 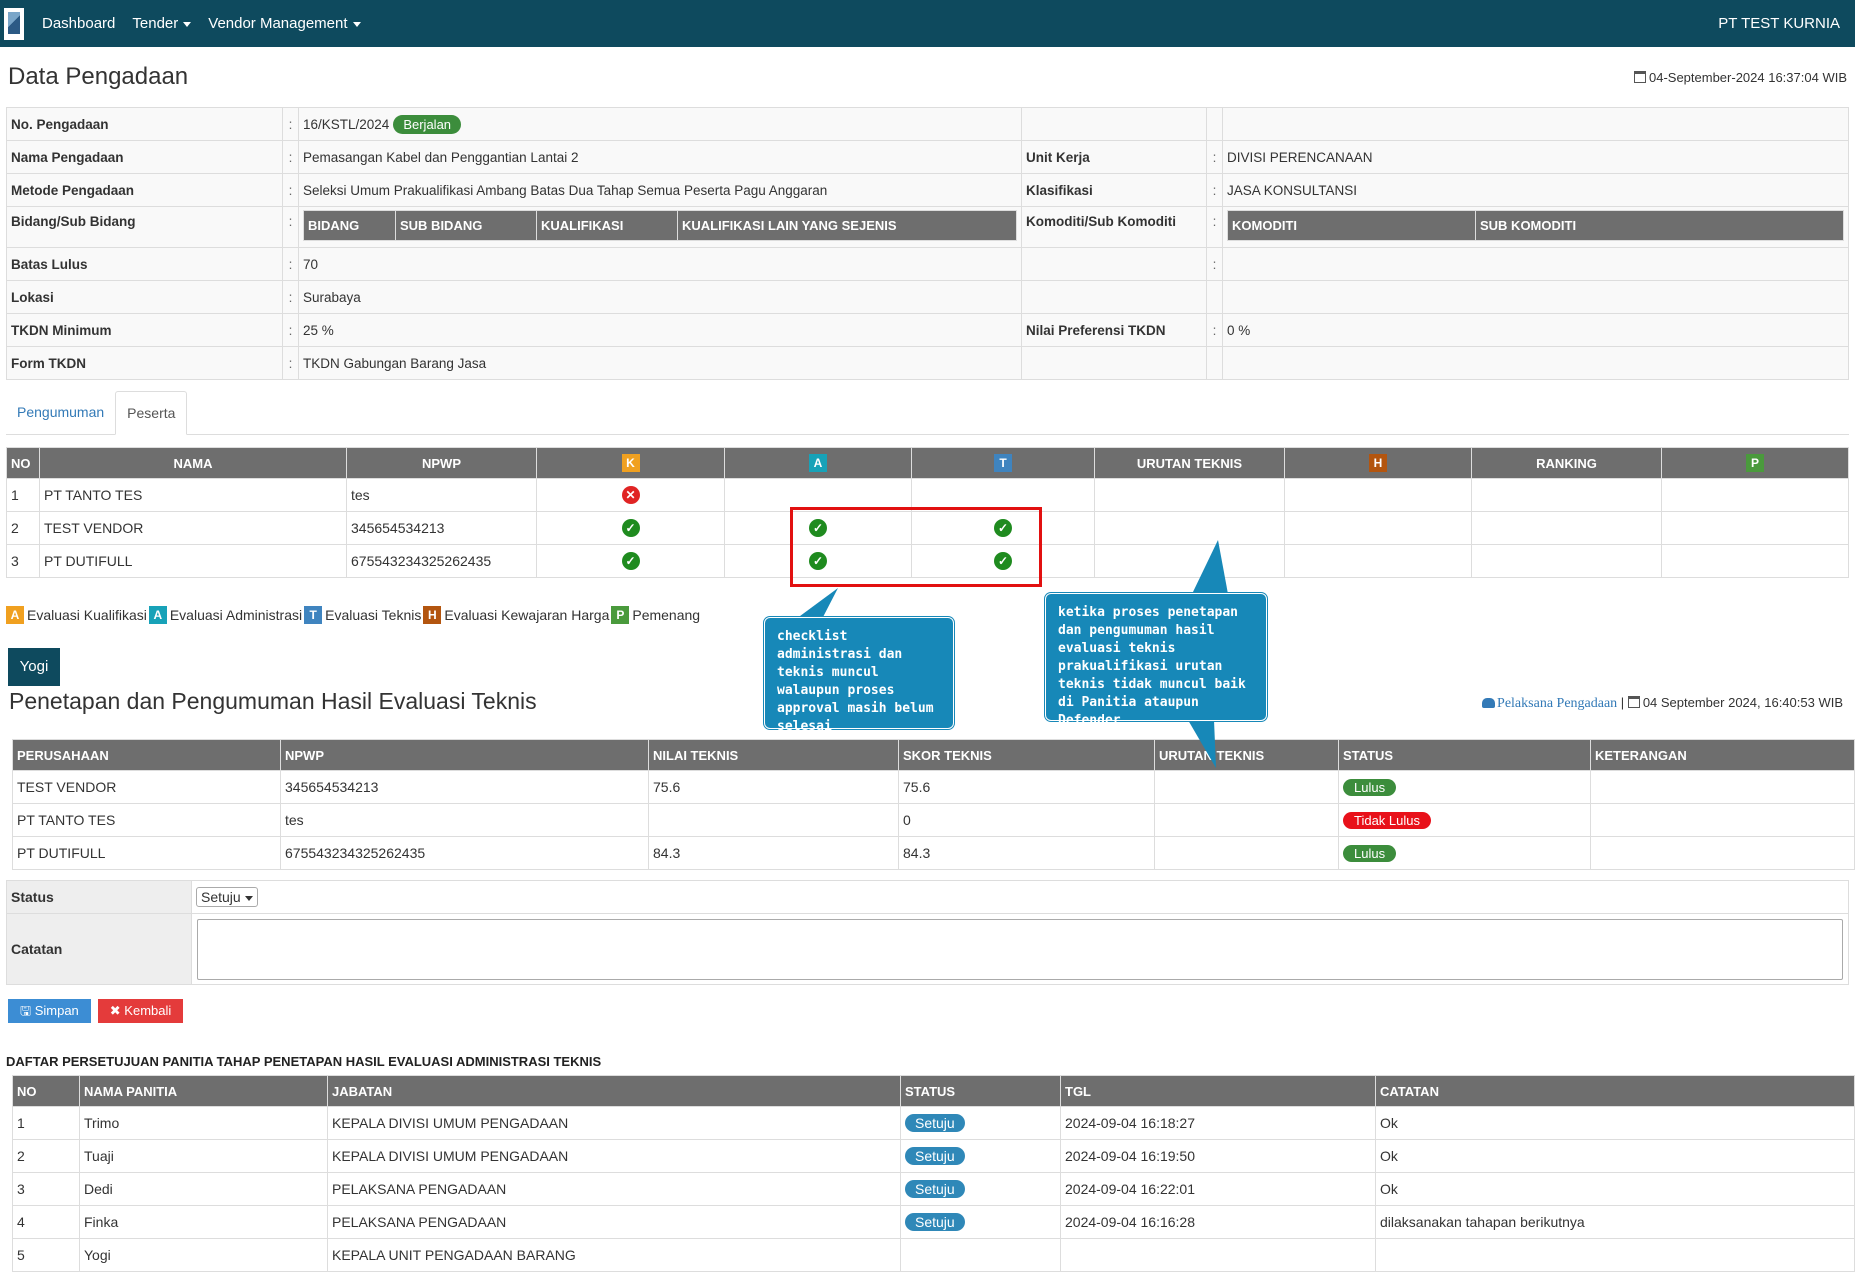 I want to click on tab-peserta: Peserta, so click(x=151, y=413).